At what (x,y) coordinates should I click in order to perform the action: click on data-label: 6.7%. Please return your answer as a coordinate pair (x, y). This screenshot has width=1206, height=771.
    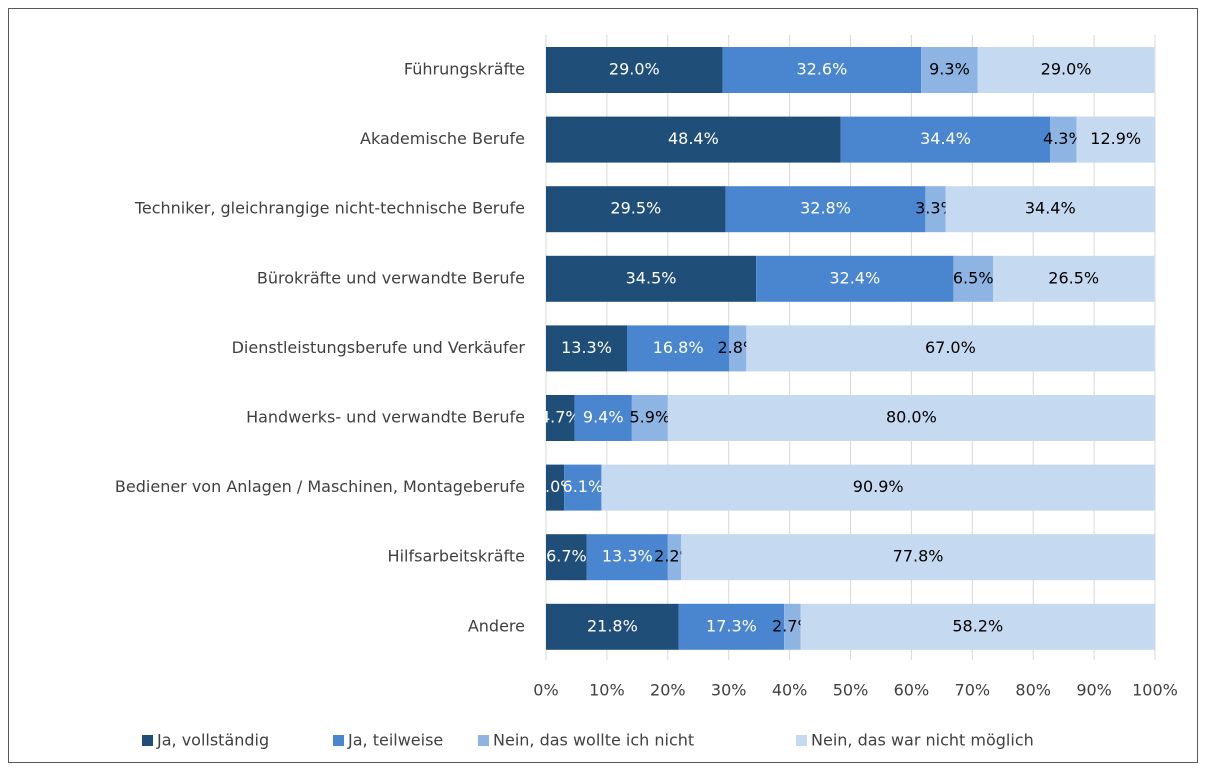
    Looking at the image, I should click on (566, 556).